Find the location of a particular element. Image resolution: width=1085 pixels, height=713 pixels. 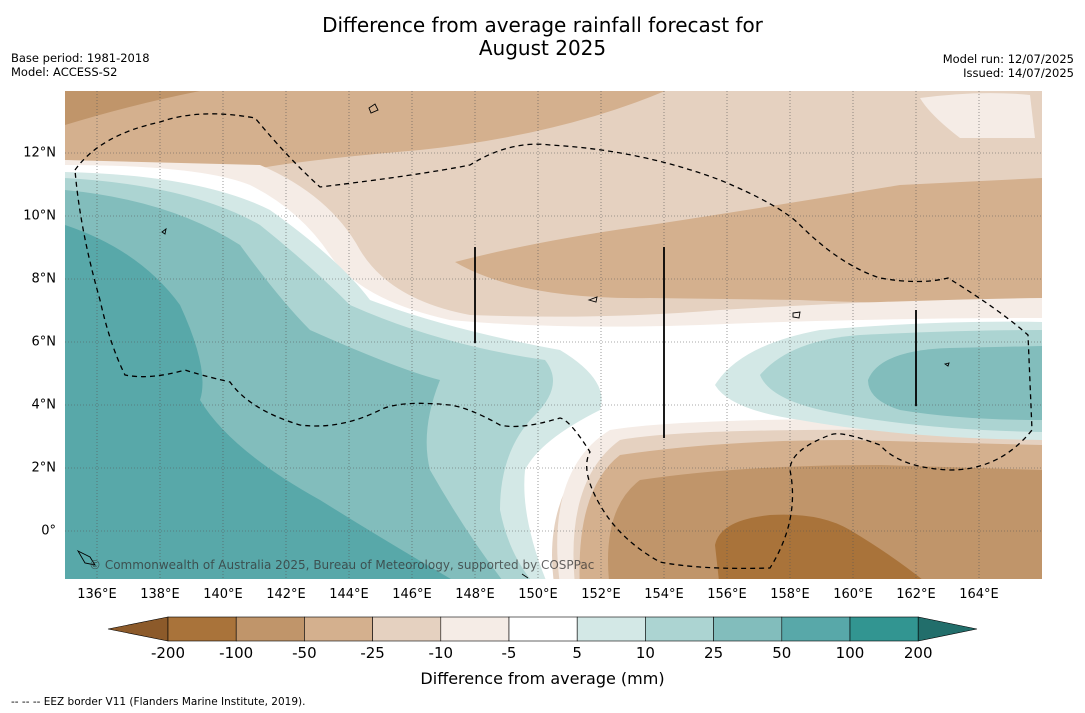

colorbar-tick-label: -5 is located at coordinates (509, 653).